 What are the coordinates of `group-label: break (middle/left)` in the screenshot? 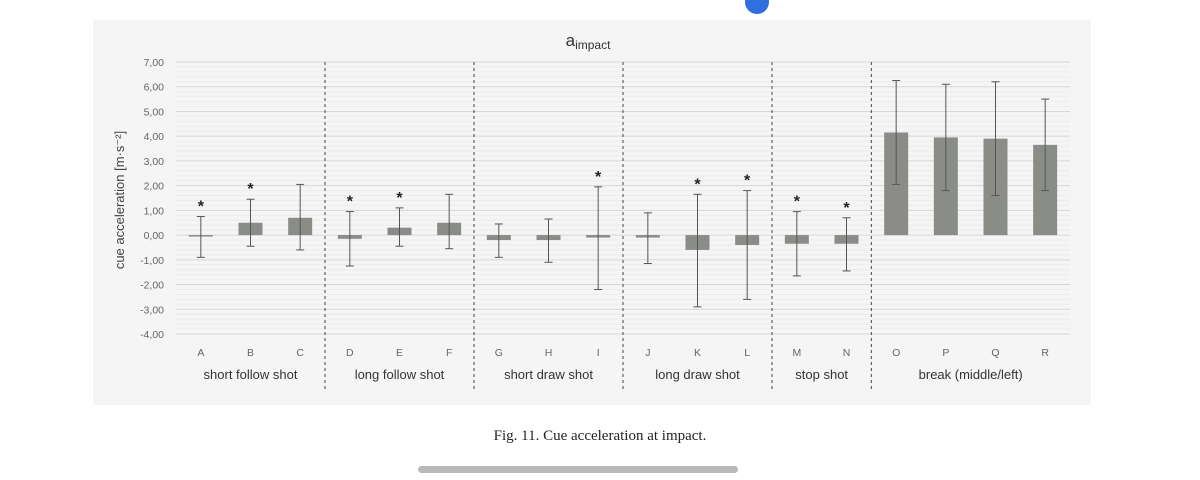 It's located at (971, 374).